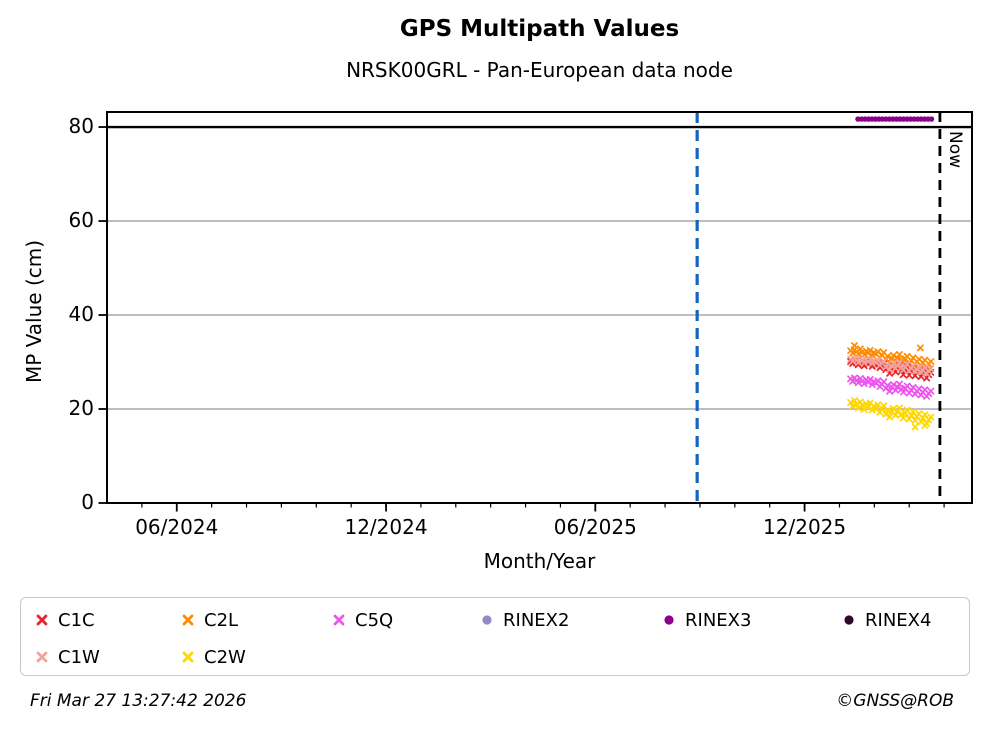 The width and height of the screenshot is (992, 734). I want to click on now-line-label: Now, so click(955, 150).